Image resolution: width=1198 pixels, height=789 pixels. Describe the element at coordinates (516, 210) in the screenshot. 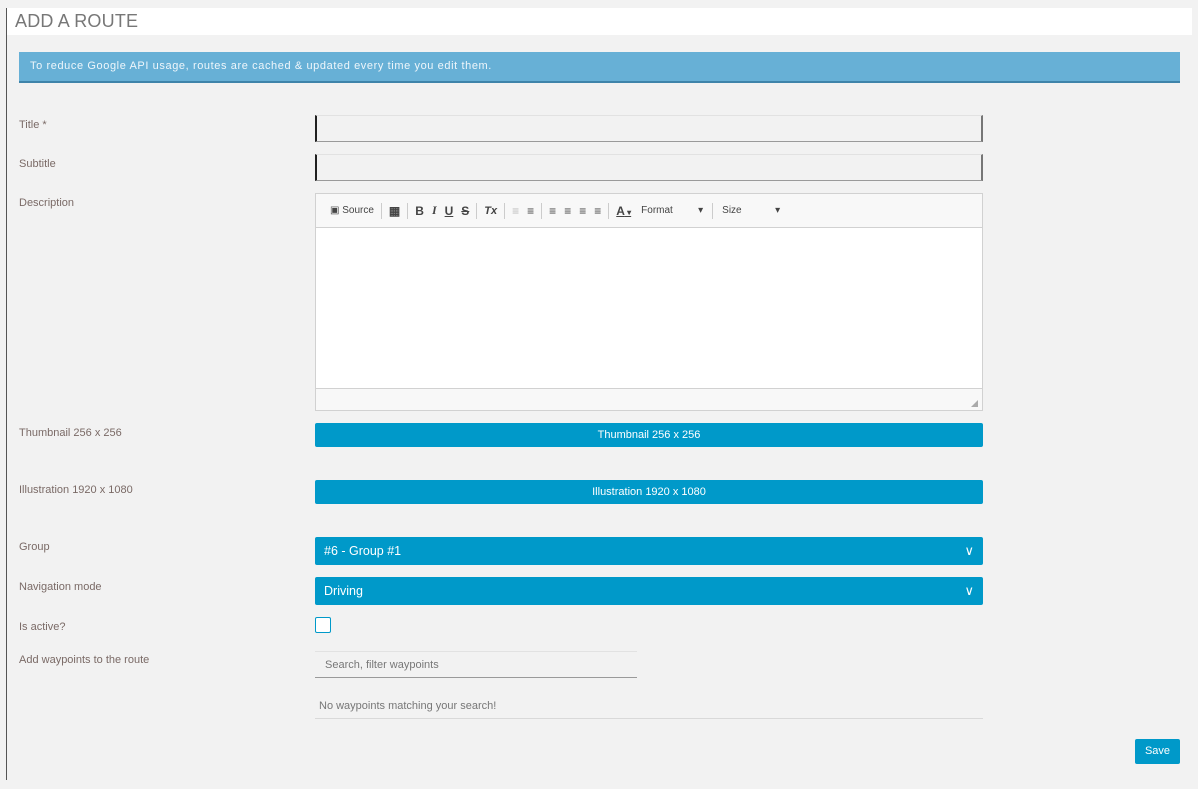

I see `outdent-icon: ≡` at that location.